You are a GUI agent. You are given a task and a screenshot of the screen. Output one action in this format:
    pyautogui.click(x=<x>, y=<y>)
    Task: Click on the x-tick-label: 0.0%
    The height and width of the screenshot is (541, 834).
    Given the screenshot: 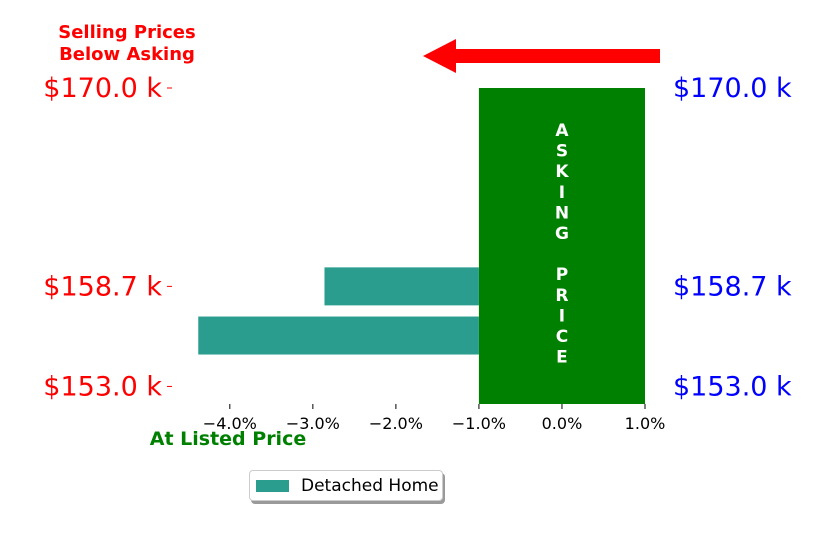 What is the action you would take?
    pyautogui.click(x=562, y=423)
    